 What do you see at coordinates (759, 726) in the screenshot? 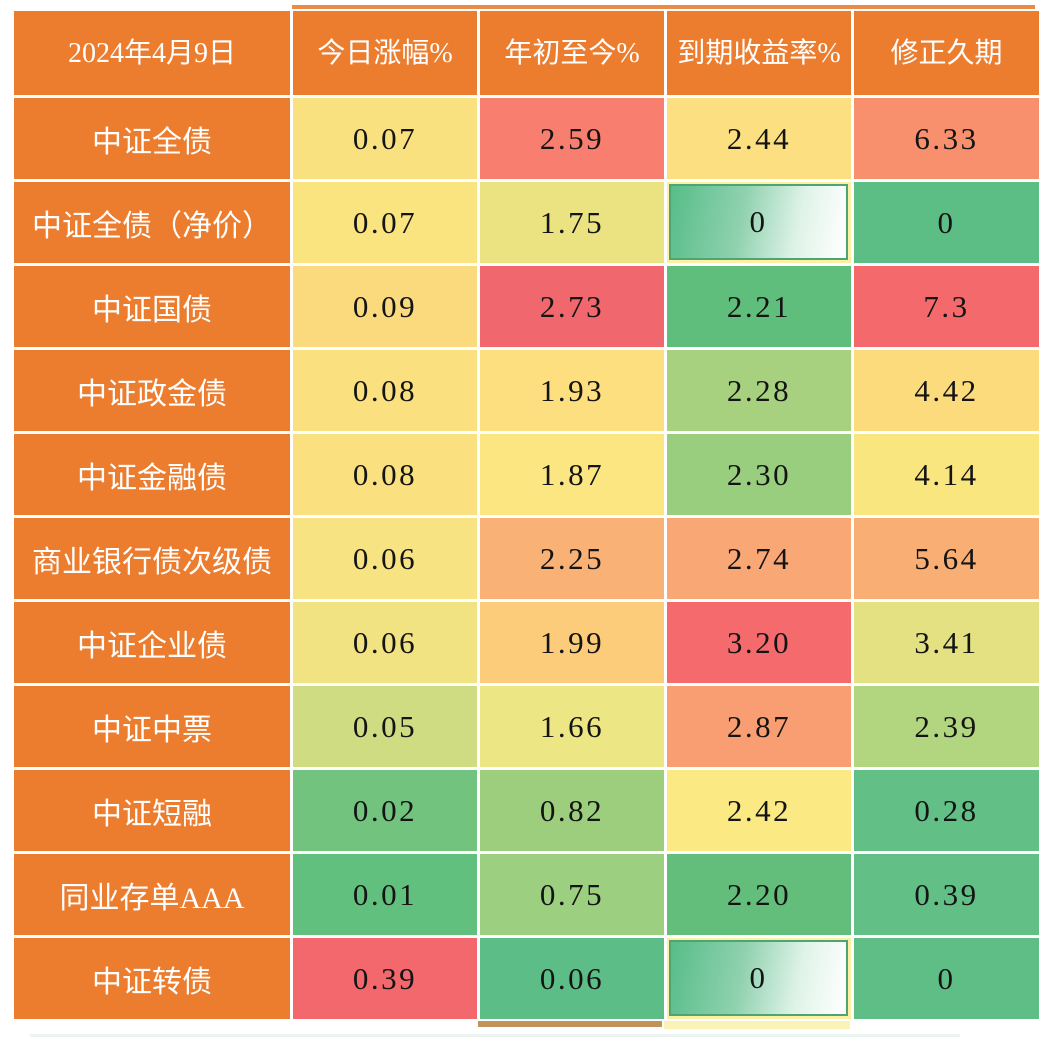
I see `value-cell: 2.87` at bounding box center [759, 726].